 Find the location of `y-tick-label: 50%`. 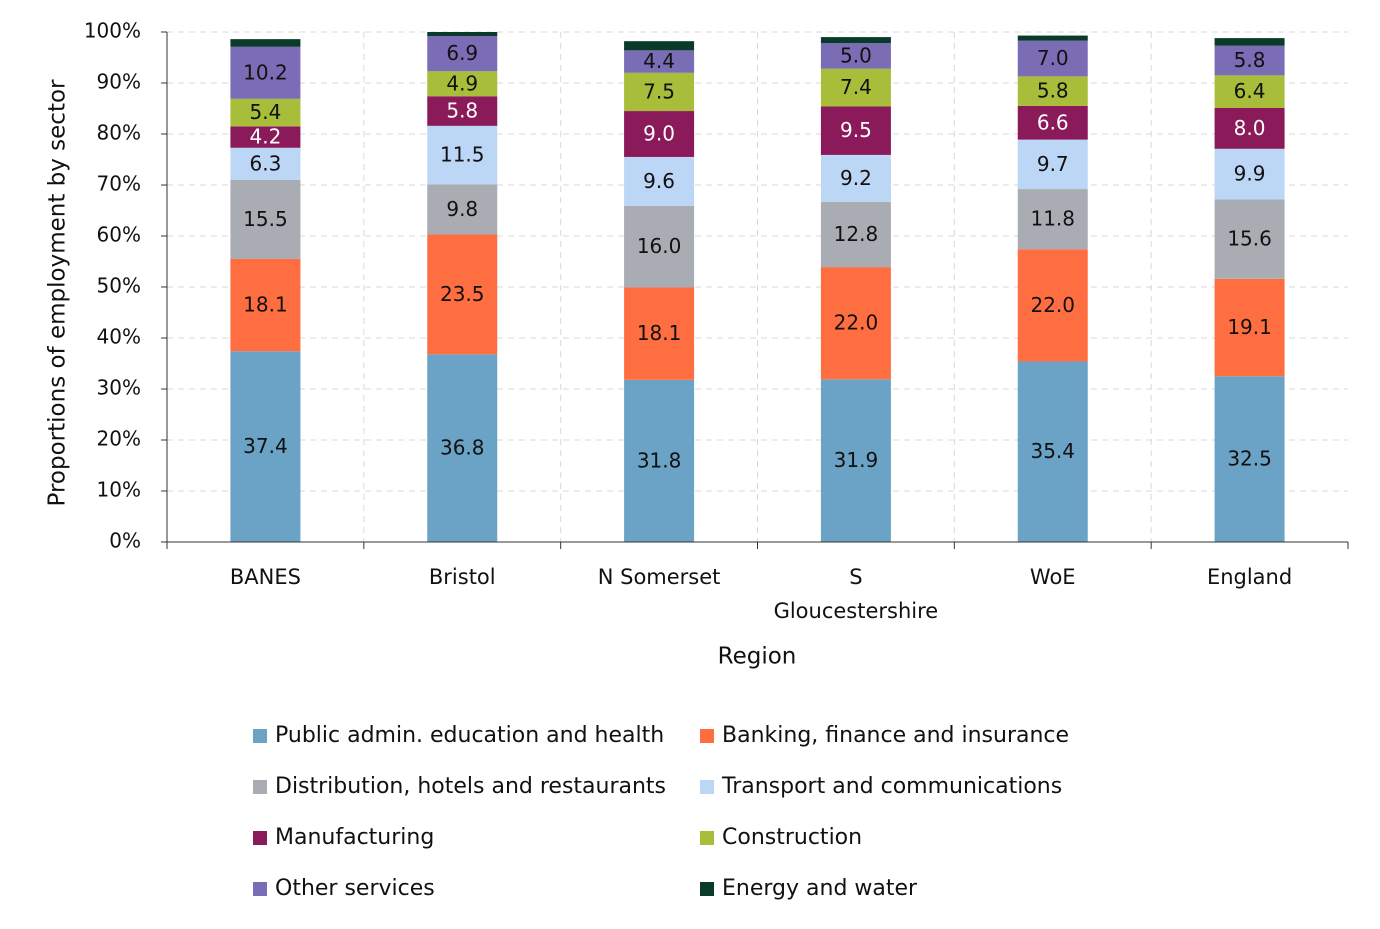

y-tick-label: 50% is located at coordinates (119, 286).